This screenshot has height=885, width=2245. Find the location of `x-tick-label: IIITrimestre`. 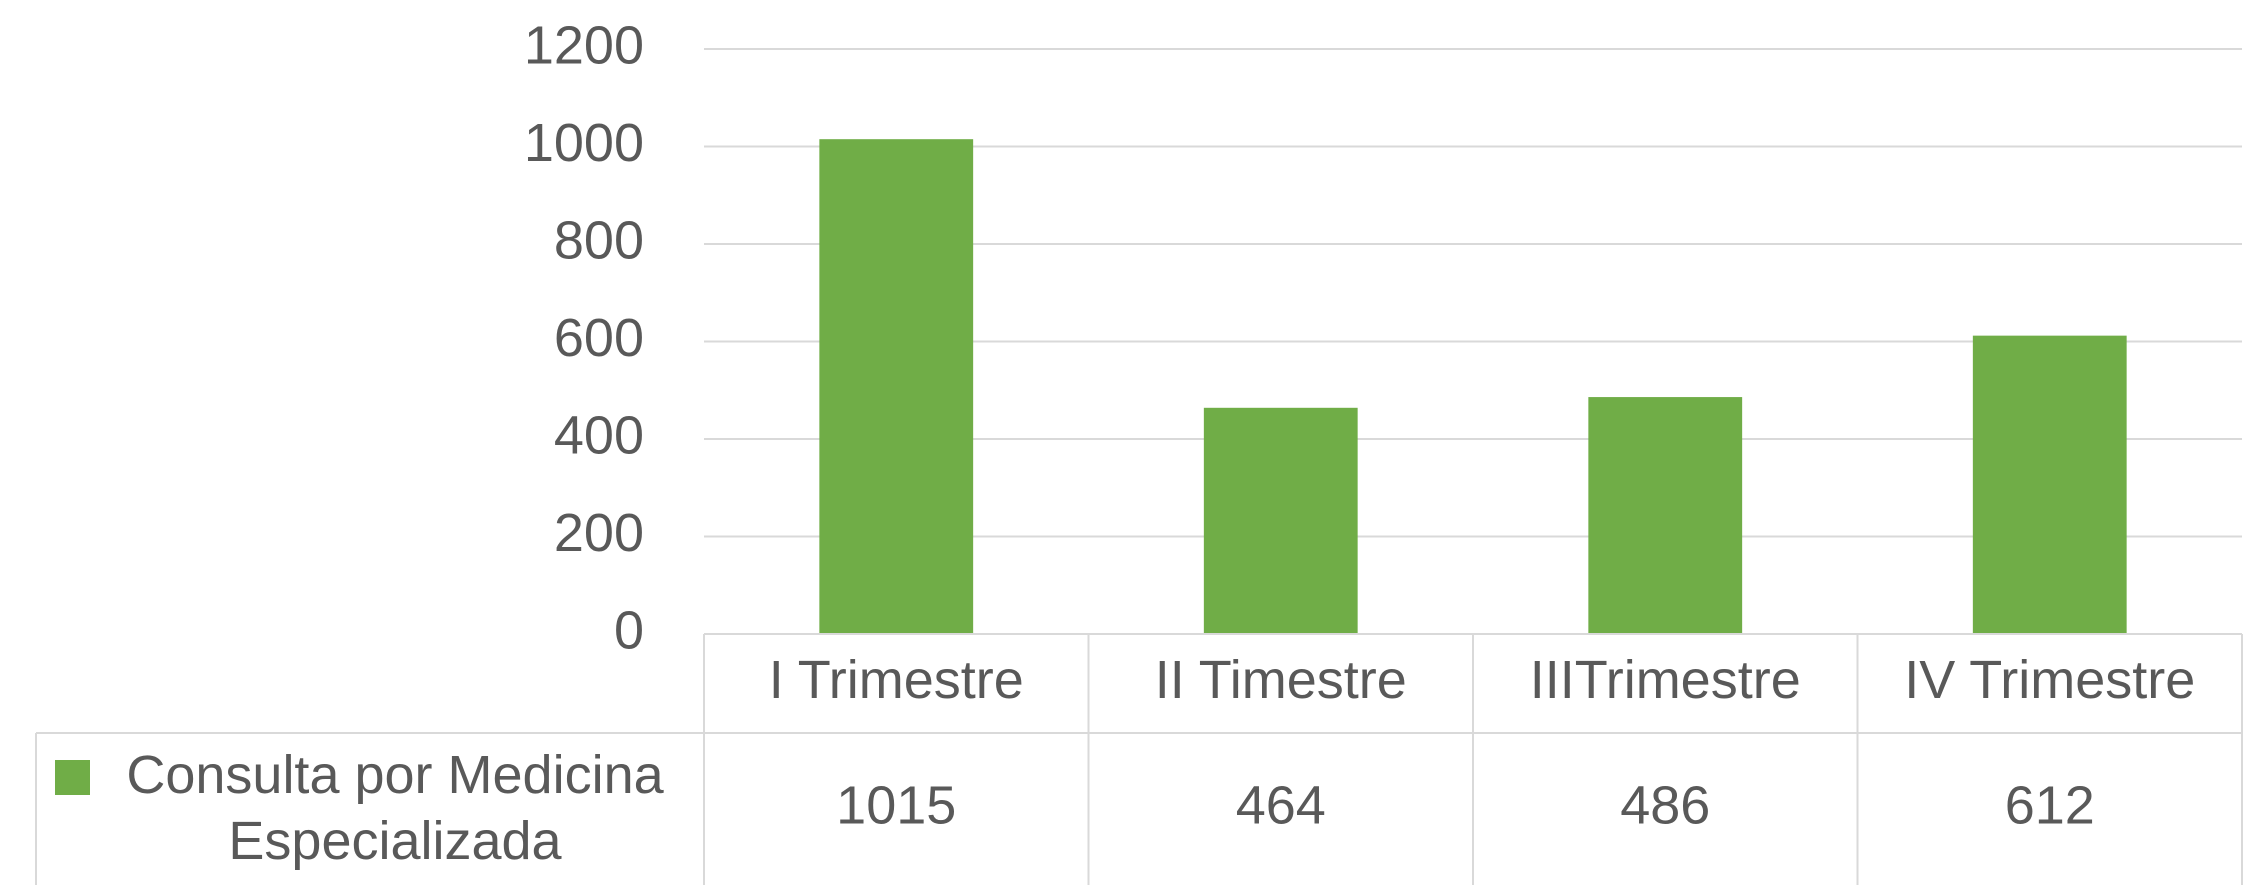

x-tick-label: IIITrimestre is located at coordinates (1665, 680).